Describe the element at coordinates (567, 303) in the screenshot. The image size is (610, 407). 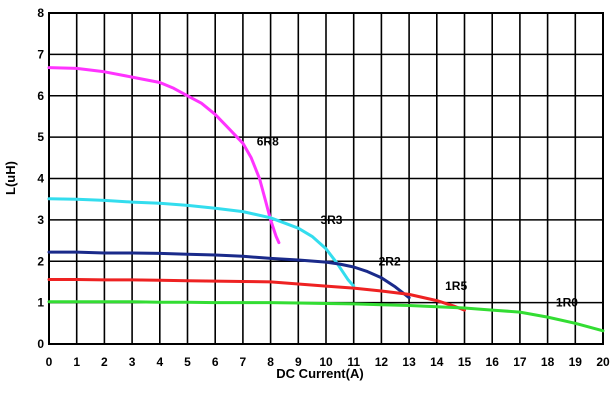
I see `series-label-1r0: 1R0` at that location.